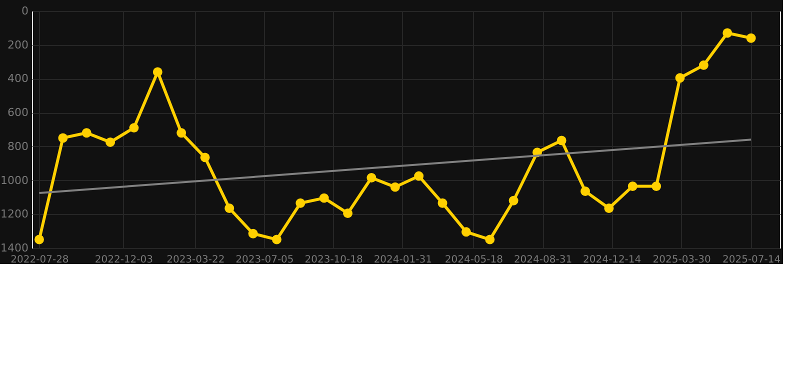 The height and width of the screenshot is (384, 790). I want to click on x-tick-label: 2024-05-18, so click(473, 260).